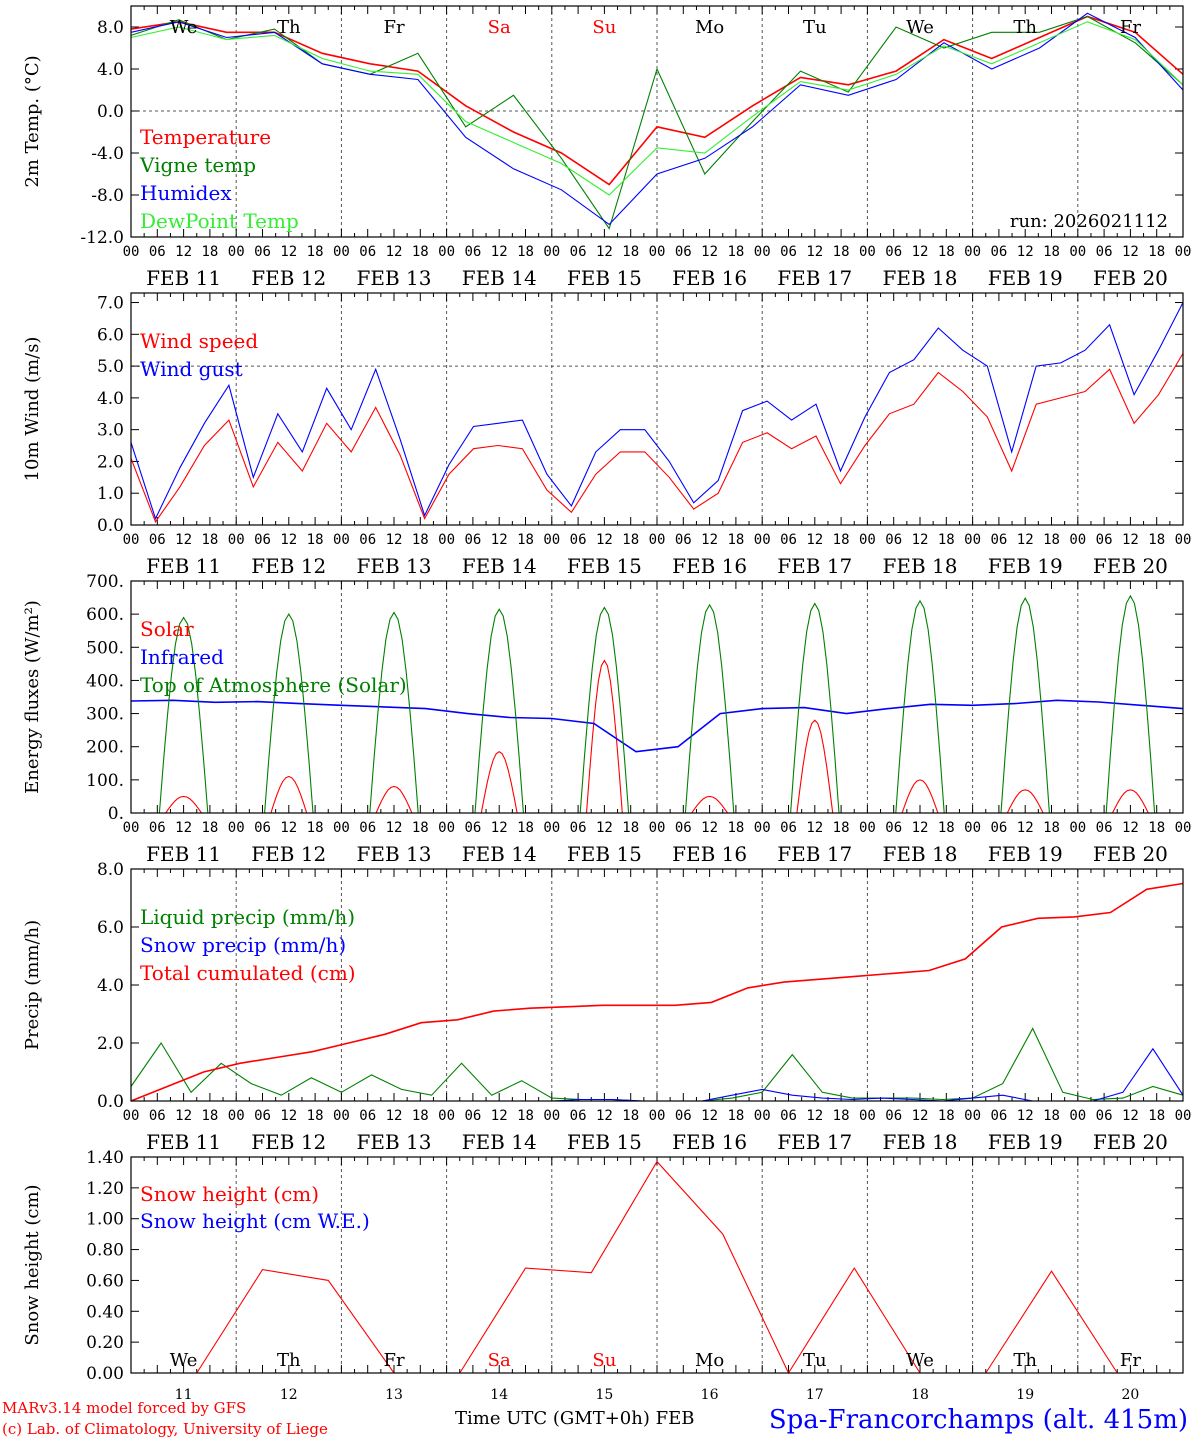 This screenshot has height=1440, width=1194. I want to click on day-name: Su, so click(604, 27).